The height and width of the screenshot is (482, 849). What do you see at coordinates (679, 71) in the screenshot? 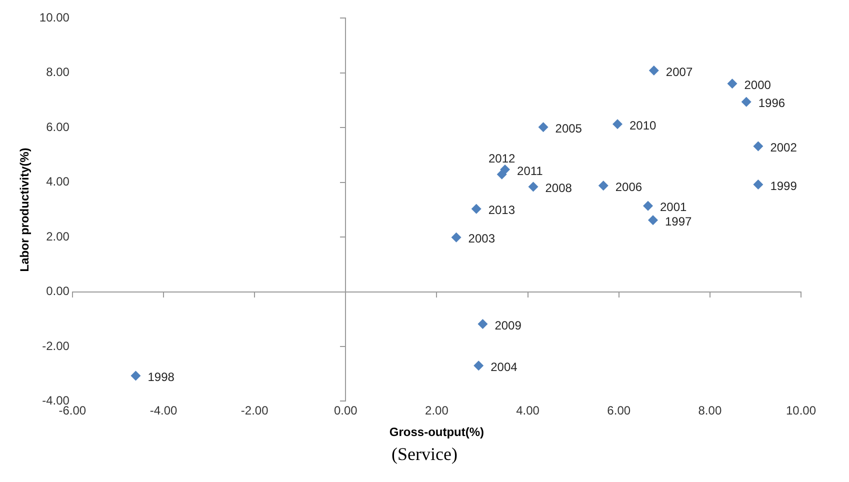
I see `annotation: 2007` at bounding box center [679, 71].